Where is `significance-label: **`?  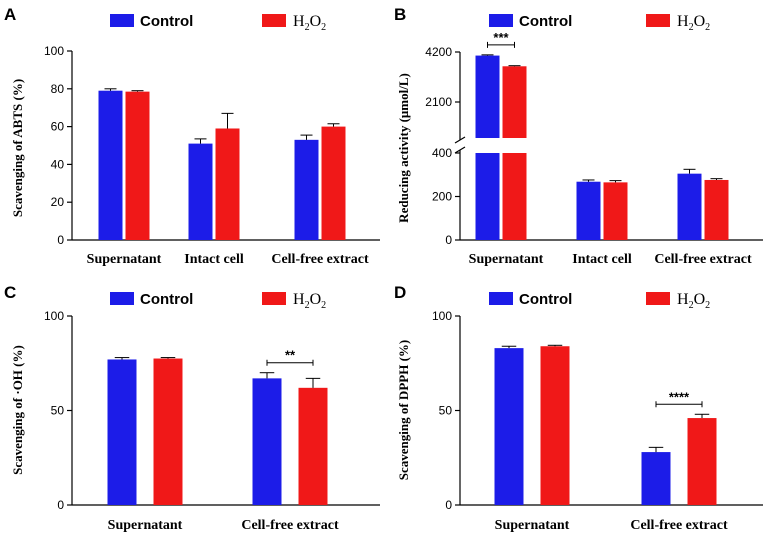 significance-label: ** is located at coordinates (290, 355).